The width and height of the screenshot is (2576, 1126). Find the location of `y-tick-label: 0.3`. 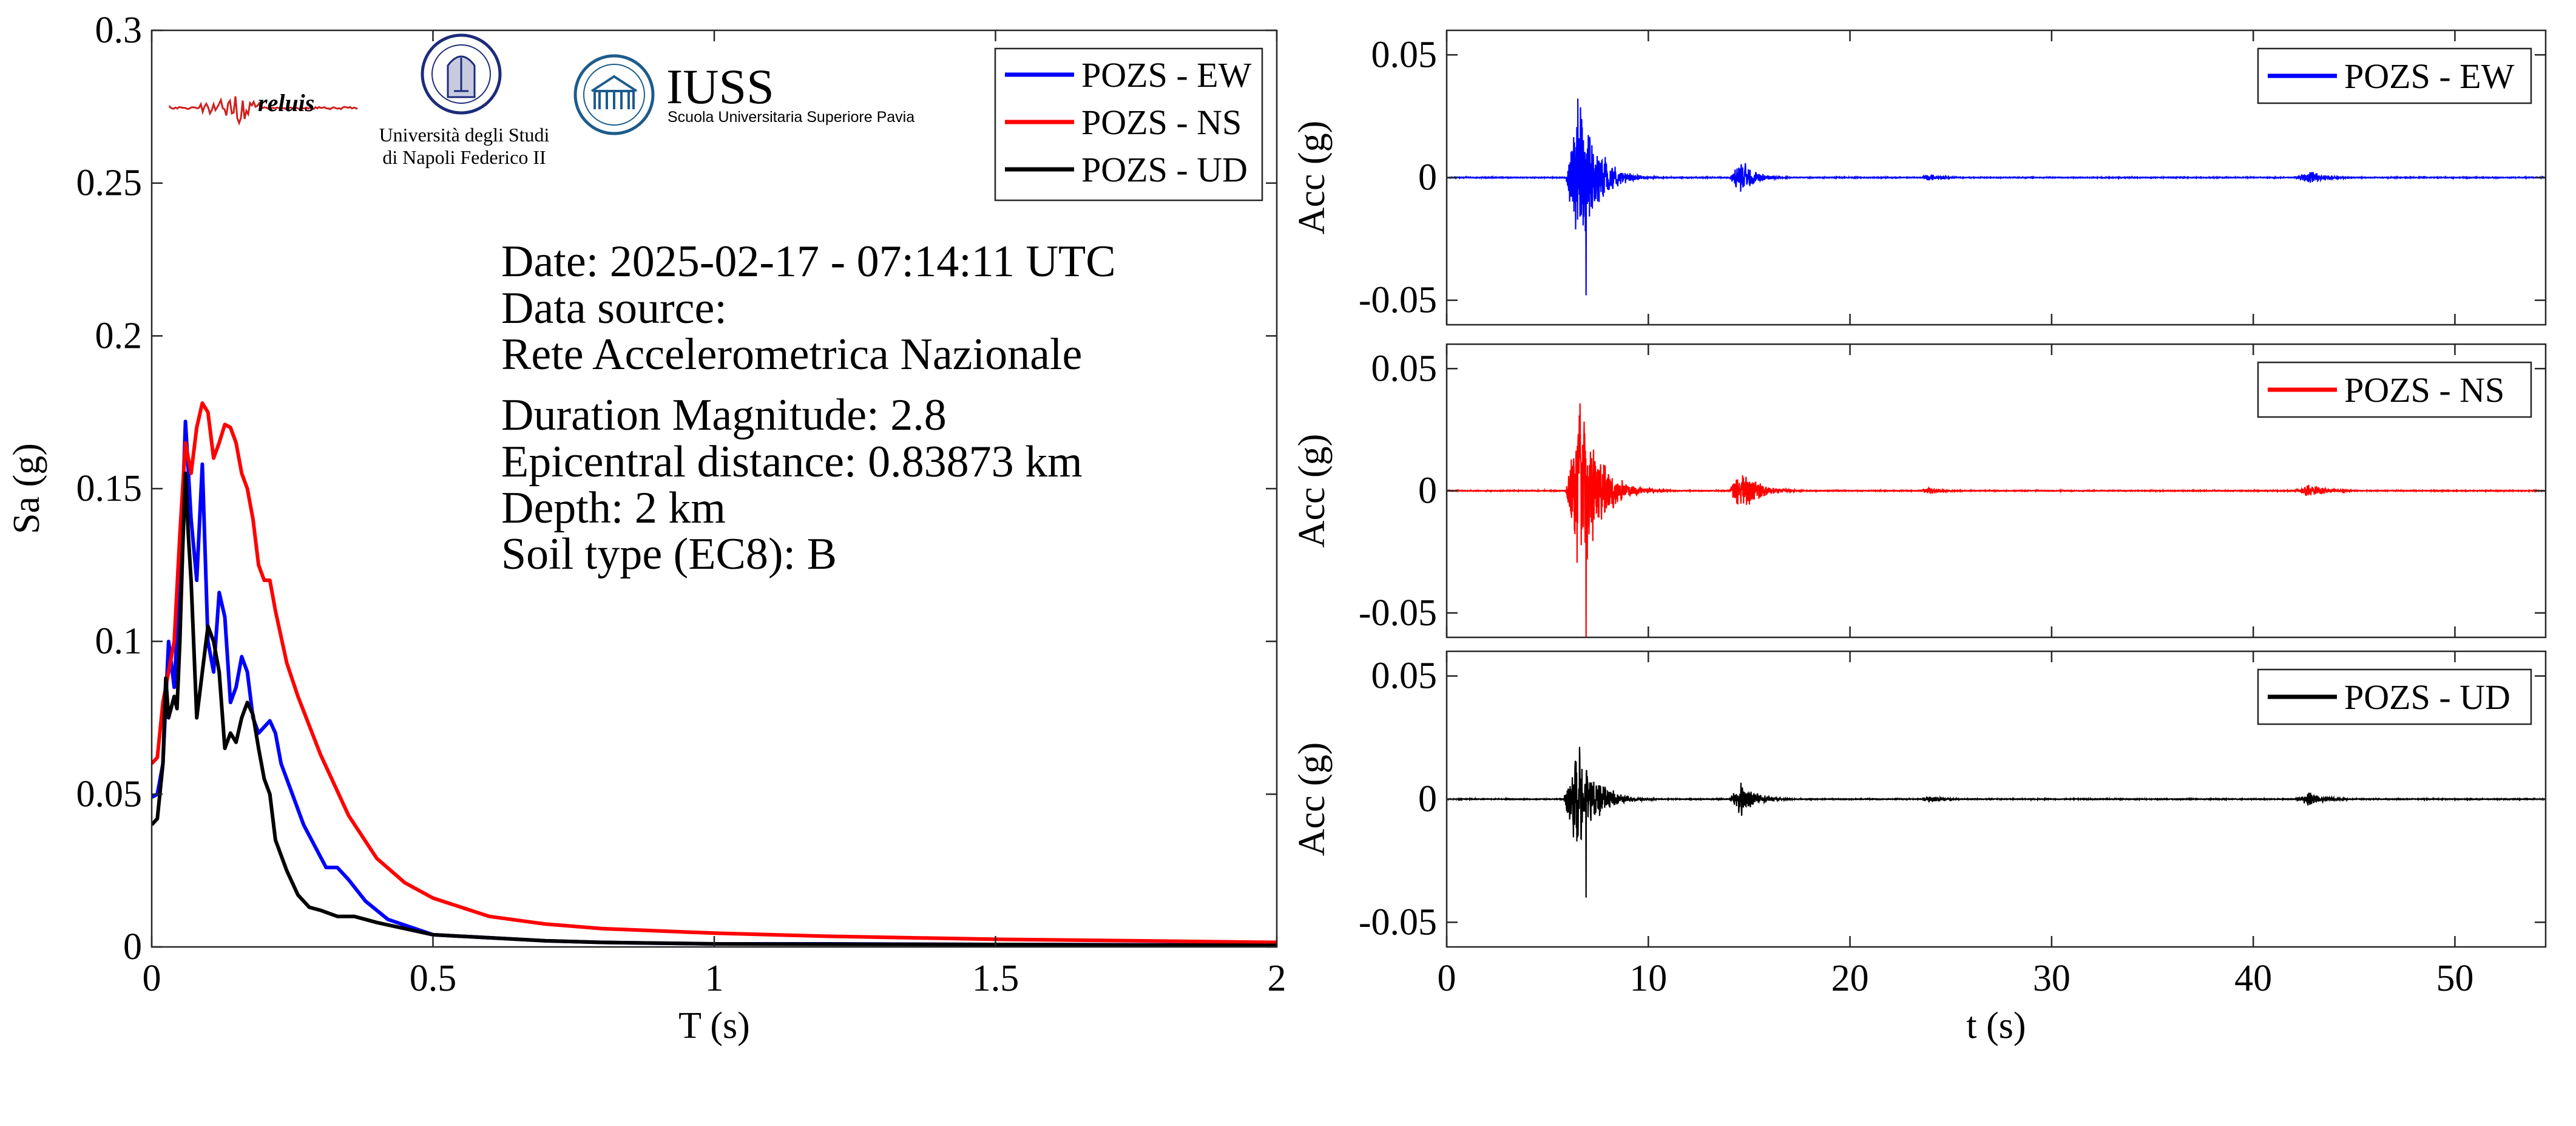

y-tick-label: 0.3 is located at coordinates (119, 30).